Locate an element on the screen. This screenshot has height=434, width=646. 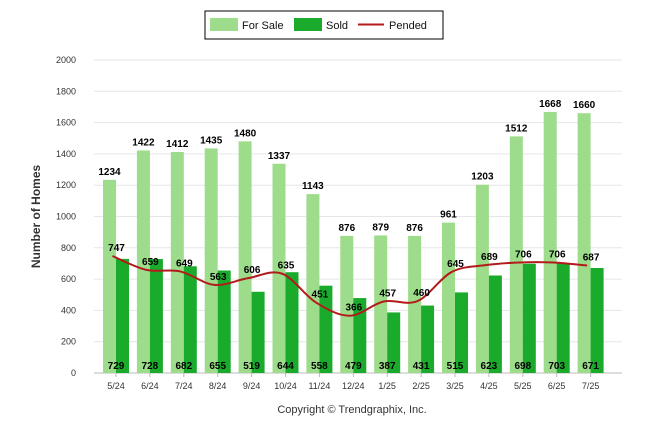
label-sold: 515 is located at coordinates (455, 366).